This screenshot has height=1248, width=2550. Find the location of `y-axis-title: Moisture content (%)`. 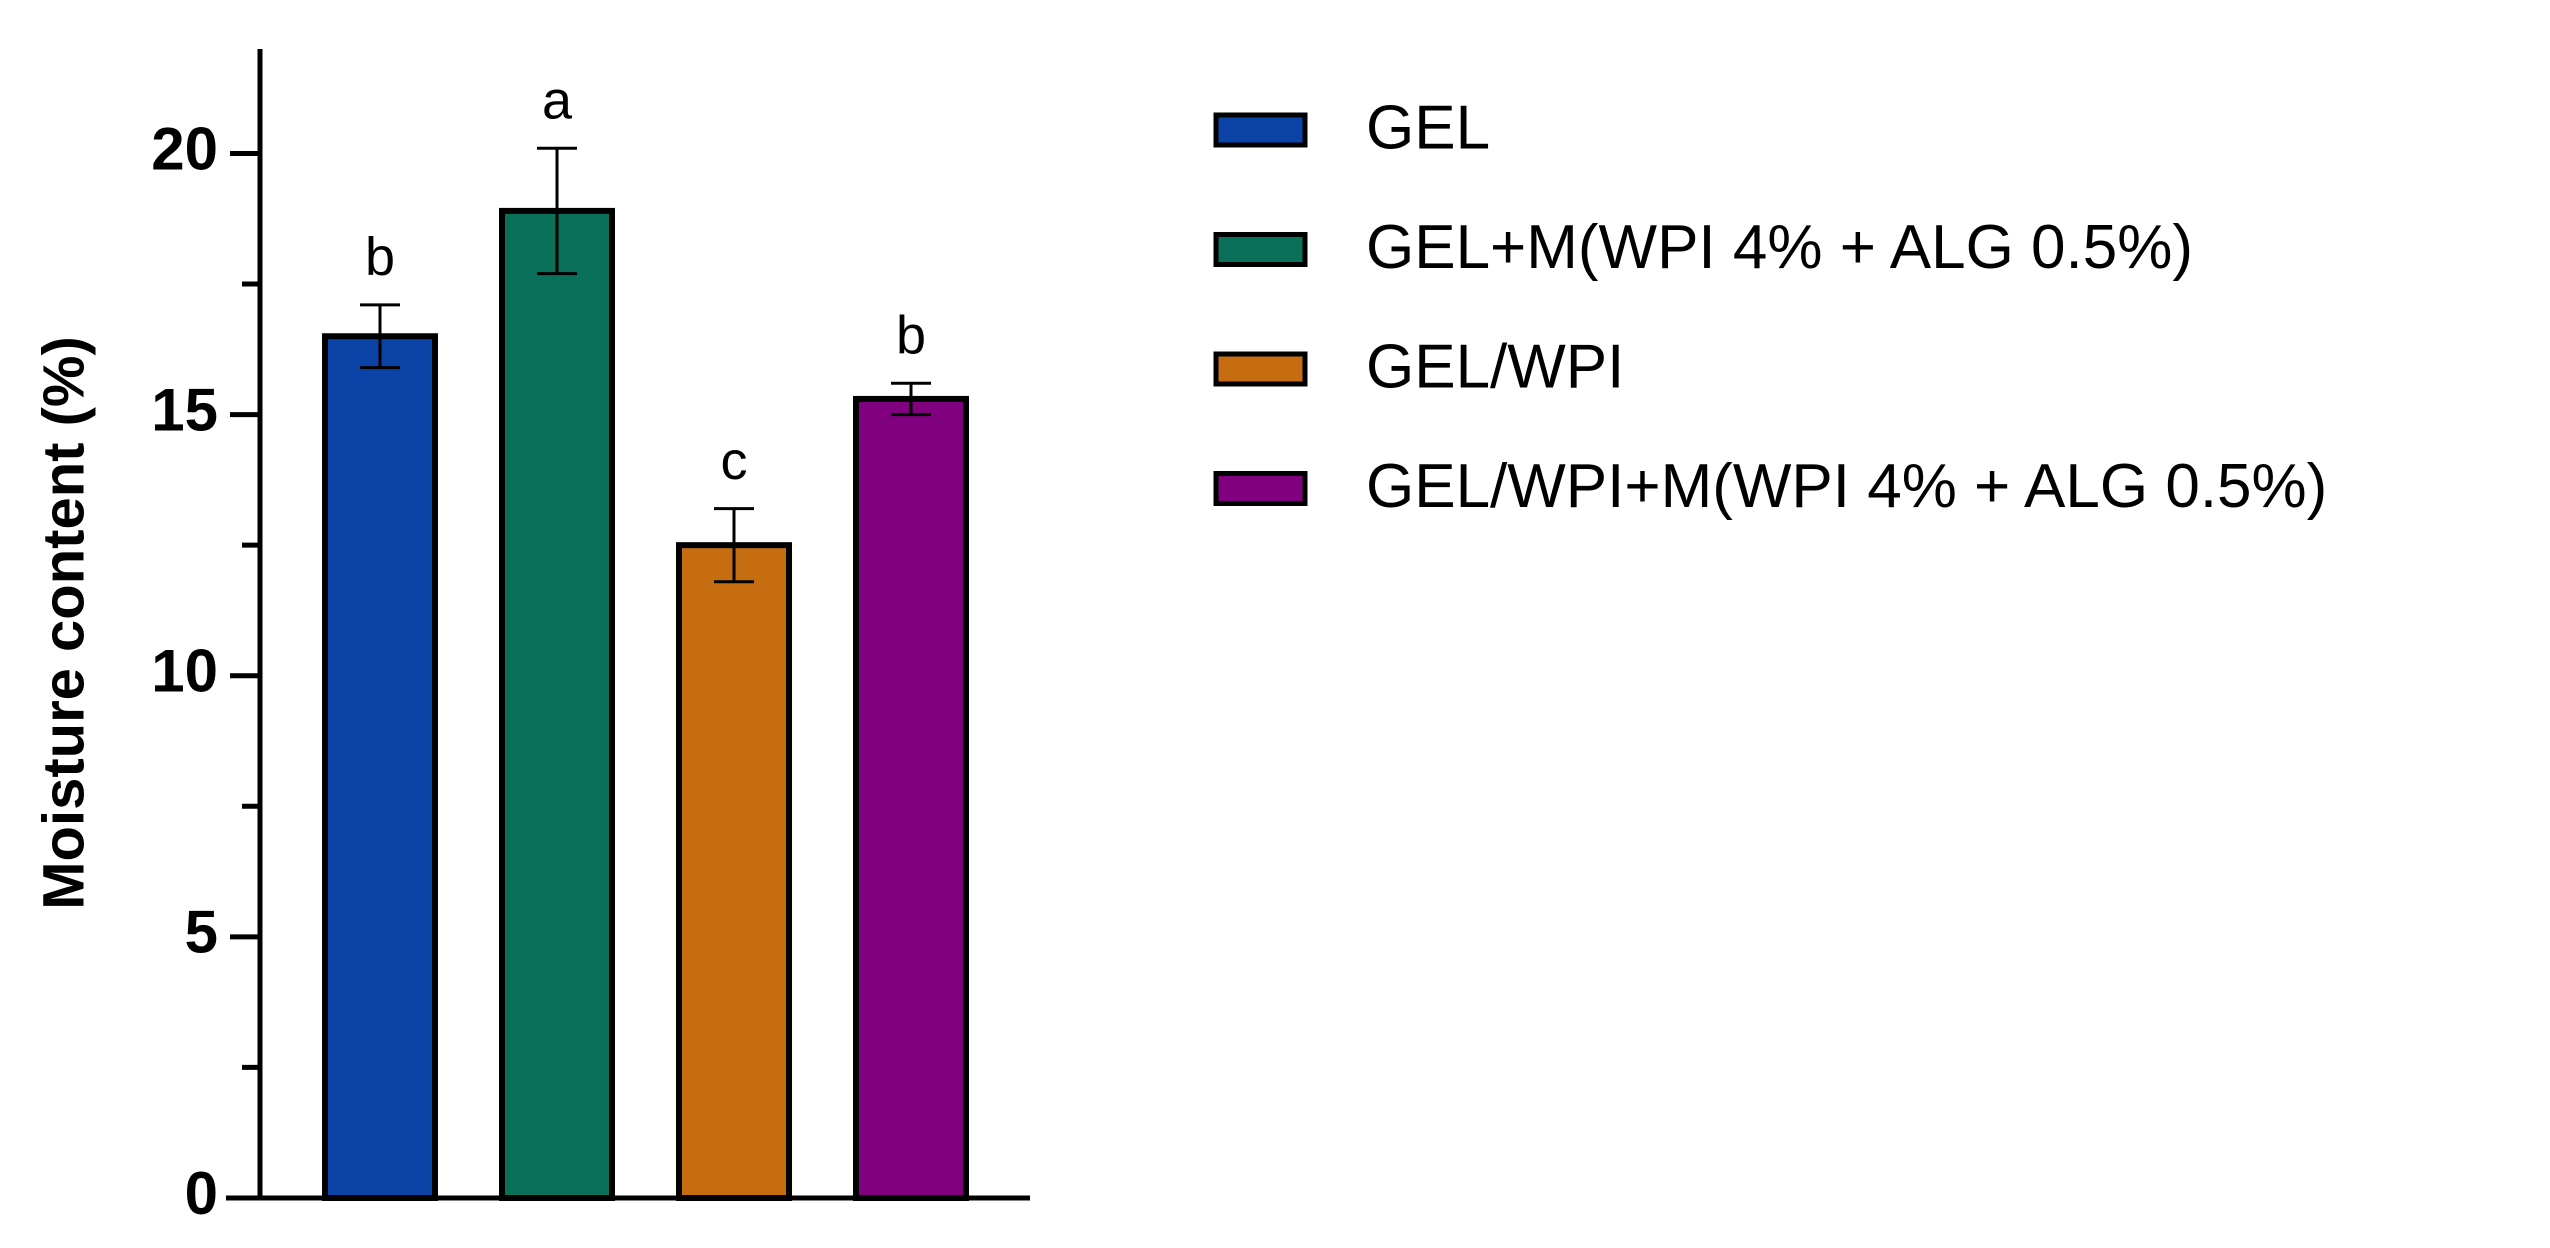

y-axis-title: Moisture content (%) is located at coordinates (63, 623).